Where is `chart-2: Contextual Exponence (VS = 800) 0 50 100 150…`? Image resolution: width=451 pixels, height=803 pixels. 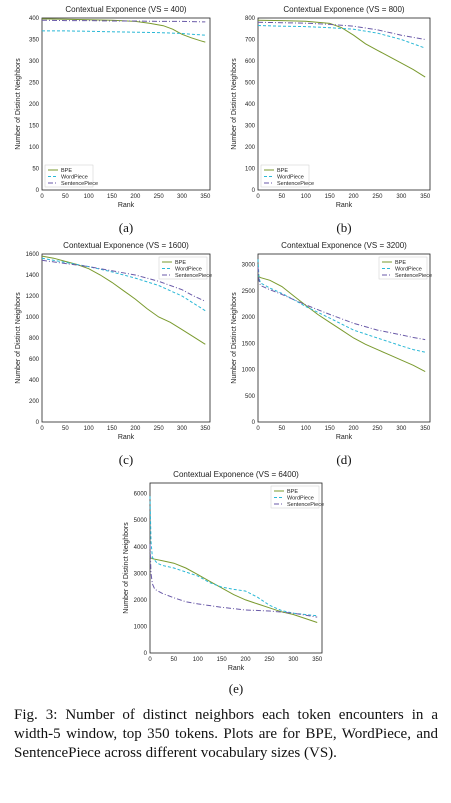
chart-2: Contextual Exponence (VS = 800) 0 50 100 150… is located at coordinates (331, 120).